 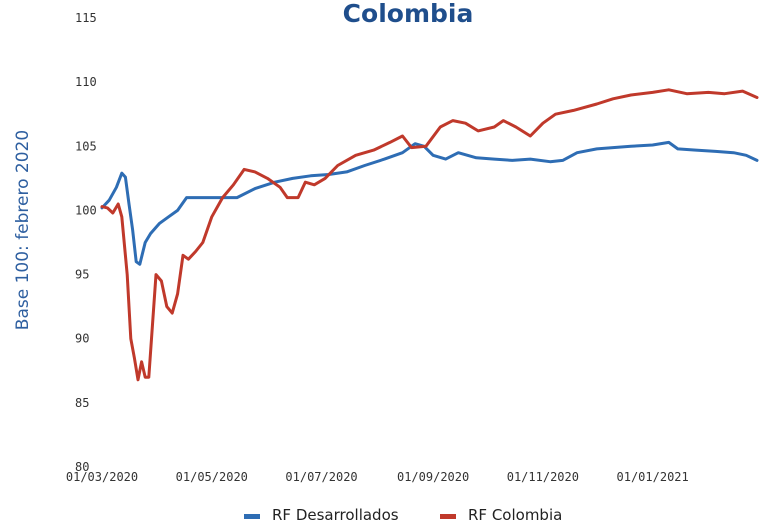 What do you see at coordinates (86, 82) in the screenshot?
I see `y-tick-label: 110` at bounding box center [86, 82].